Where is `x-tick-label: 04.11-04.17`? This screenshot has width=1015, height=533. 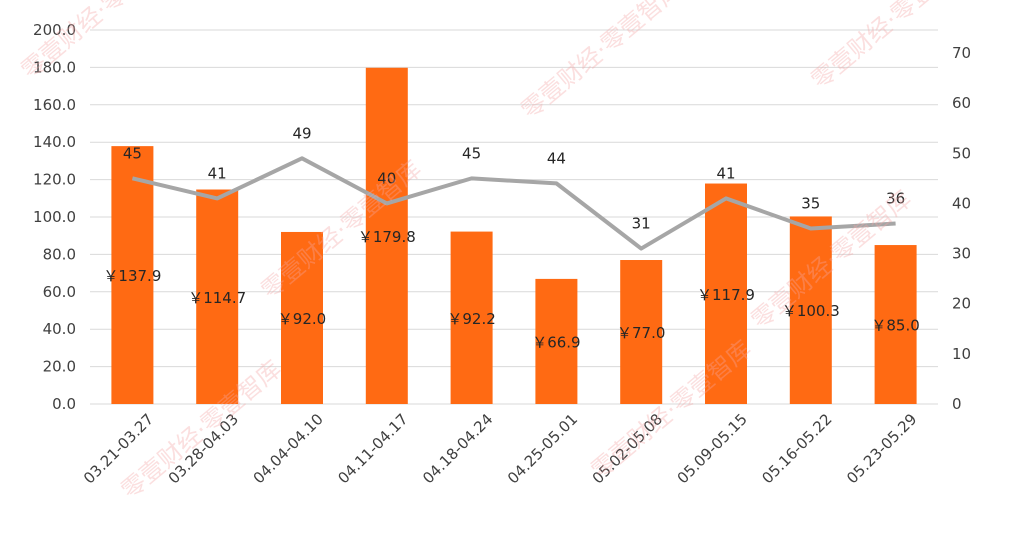
x-tick-label: 04.11-04.17 is located at coordinates (372, 448).